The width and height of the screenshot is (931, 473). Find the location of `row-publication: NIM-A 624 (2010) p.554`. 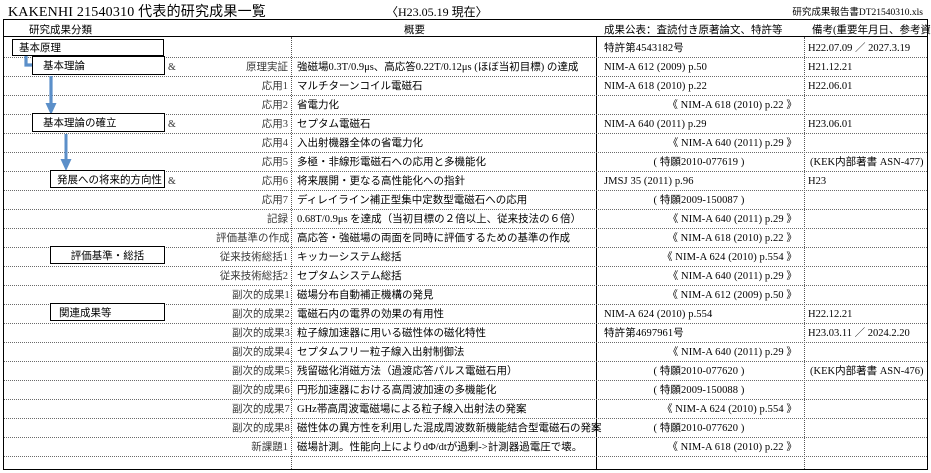

row-publication: NIM-A 624 (2010) p.554 is located at coordinates (658, 314).